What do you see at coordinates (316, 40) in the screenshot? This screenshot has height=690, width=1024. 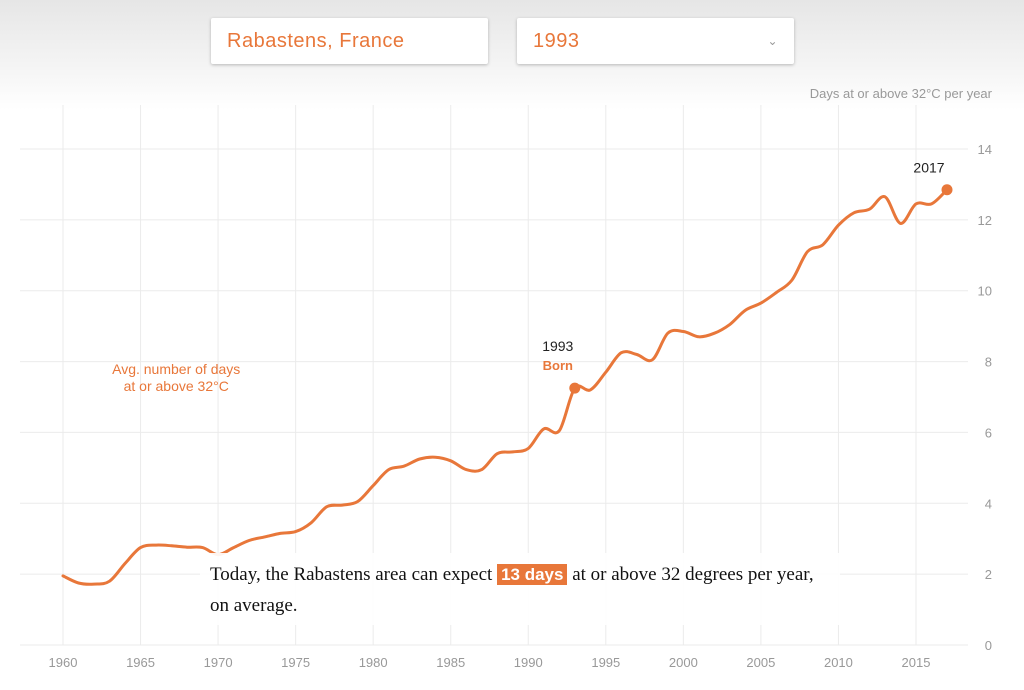 I see `location-value: Rabastens, France` at bounding box center [316, 40].